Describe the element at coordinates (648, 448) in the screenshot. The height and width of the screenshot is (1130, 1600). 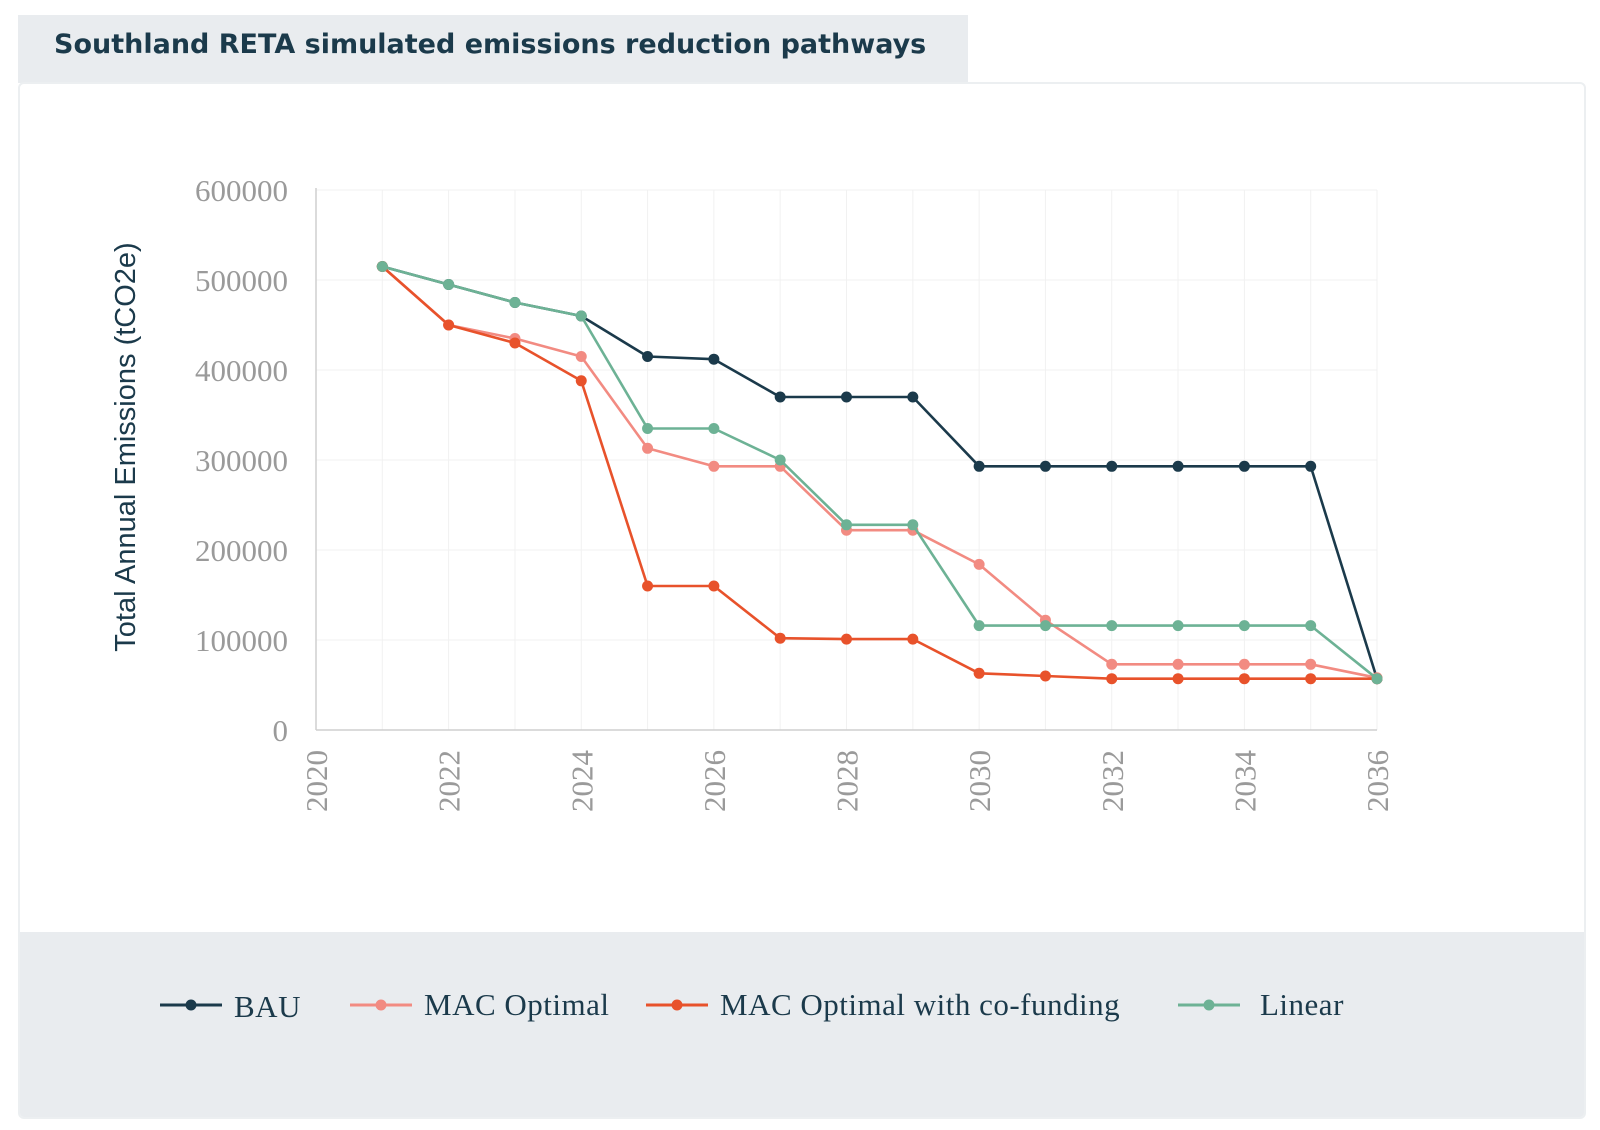
I see `data-point-mac-optimal-2025` at that location.